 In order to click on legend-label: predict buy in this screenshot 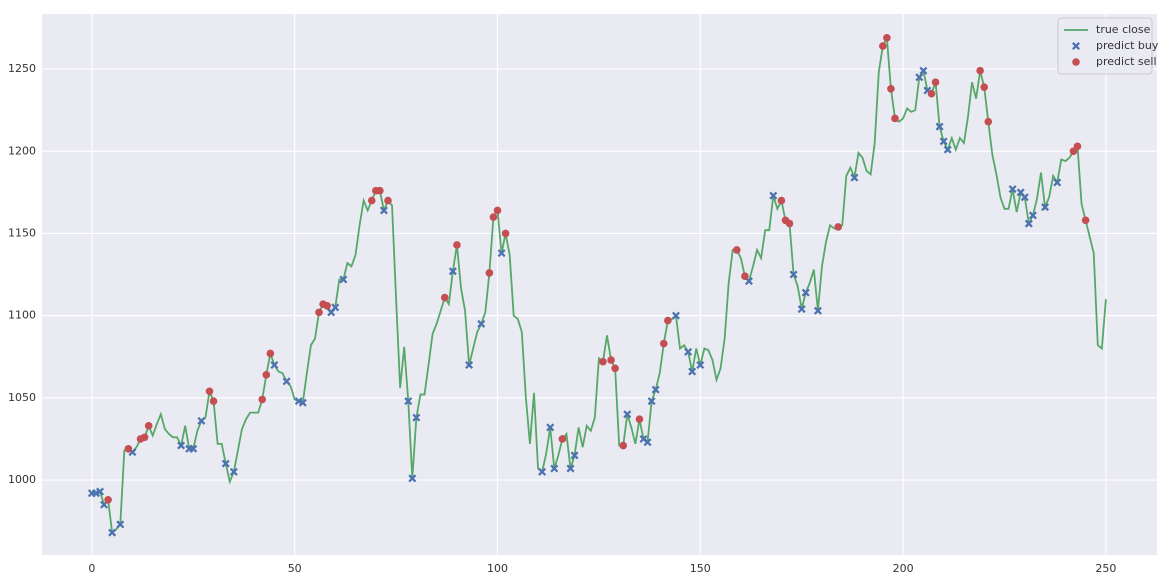, I will do `click(1127, 45)`.